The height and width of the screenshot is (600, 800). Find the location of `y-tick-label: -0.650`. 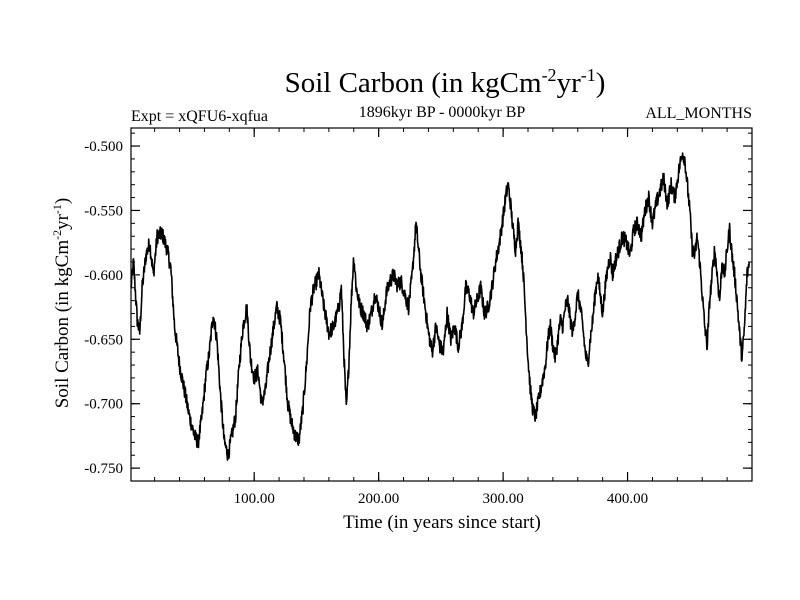

y-tick-label: -0.650 is located at coordinates (103, 340).